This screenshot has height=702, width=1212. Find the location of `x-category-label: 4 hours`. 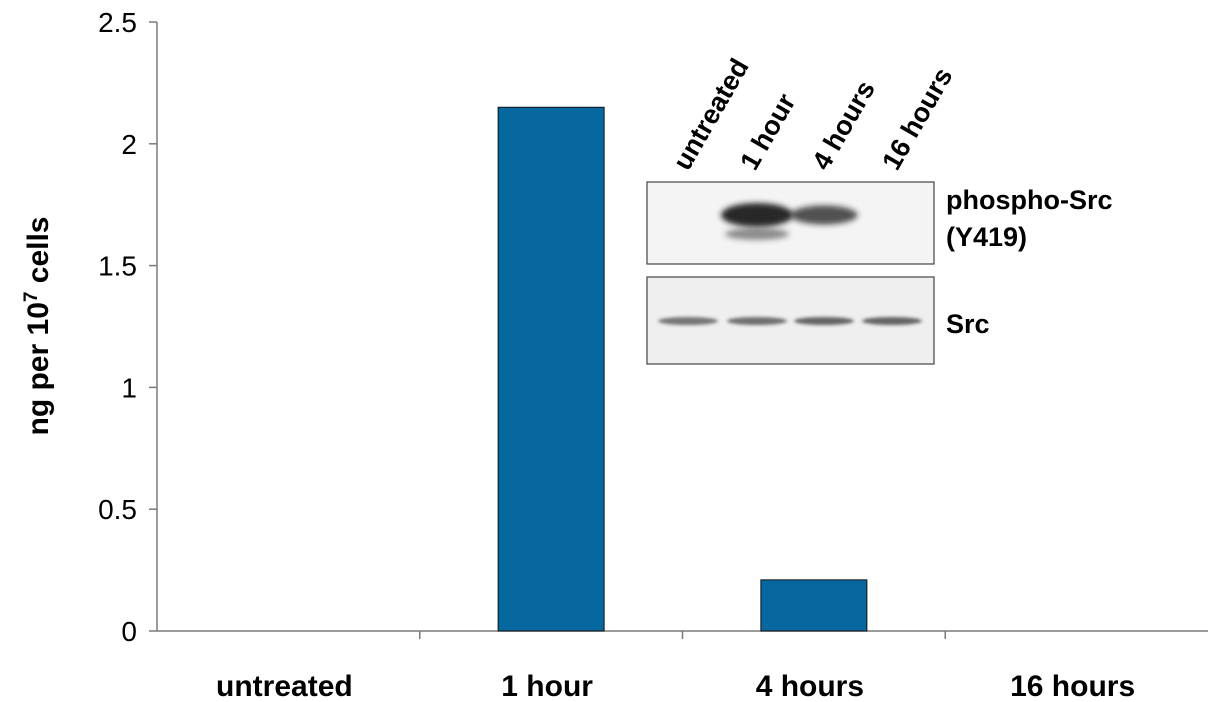

x-category-label: 4 hours is located at coordinates (810, 686).